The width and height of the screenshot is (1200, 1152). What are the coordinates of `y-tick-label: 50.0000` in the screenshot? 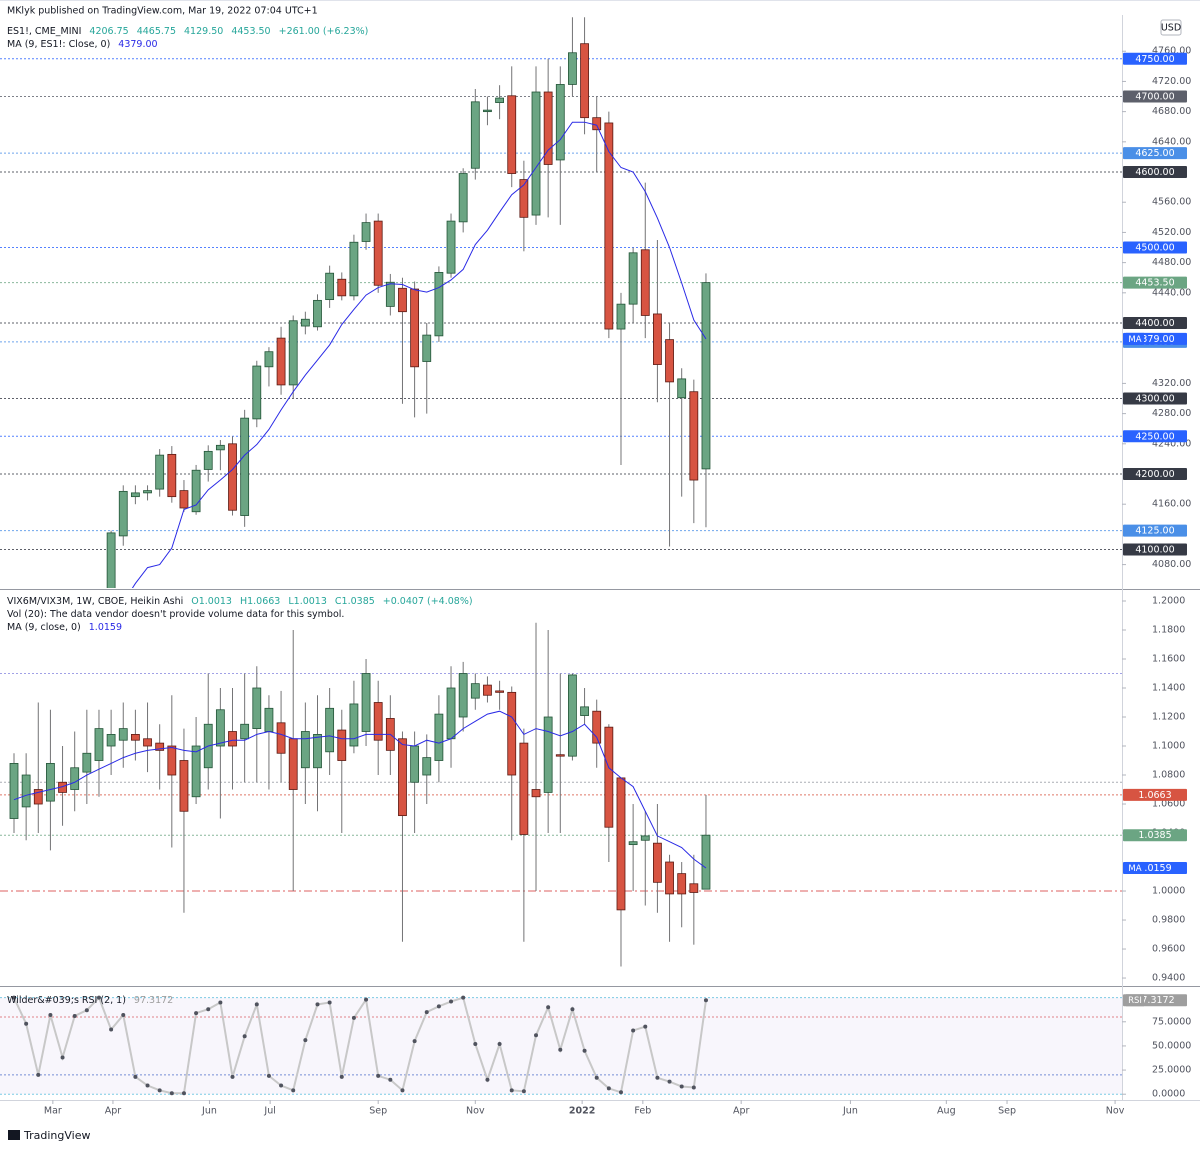 It's located at (1171, 1045).